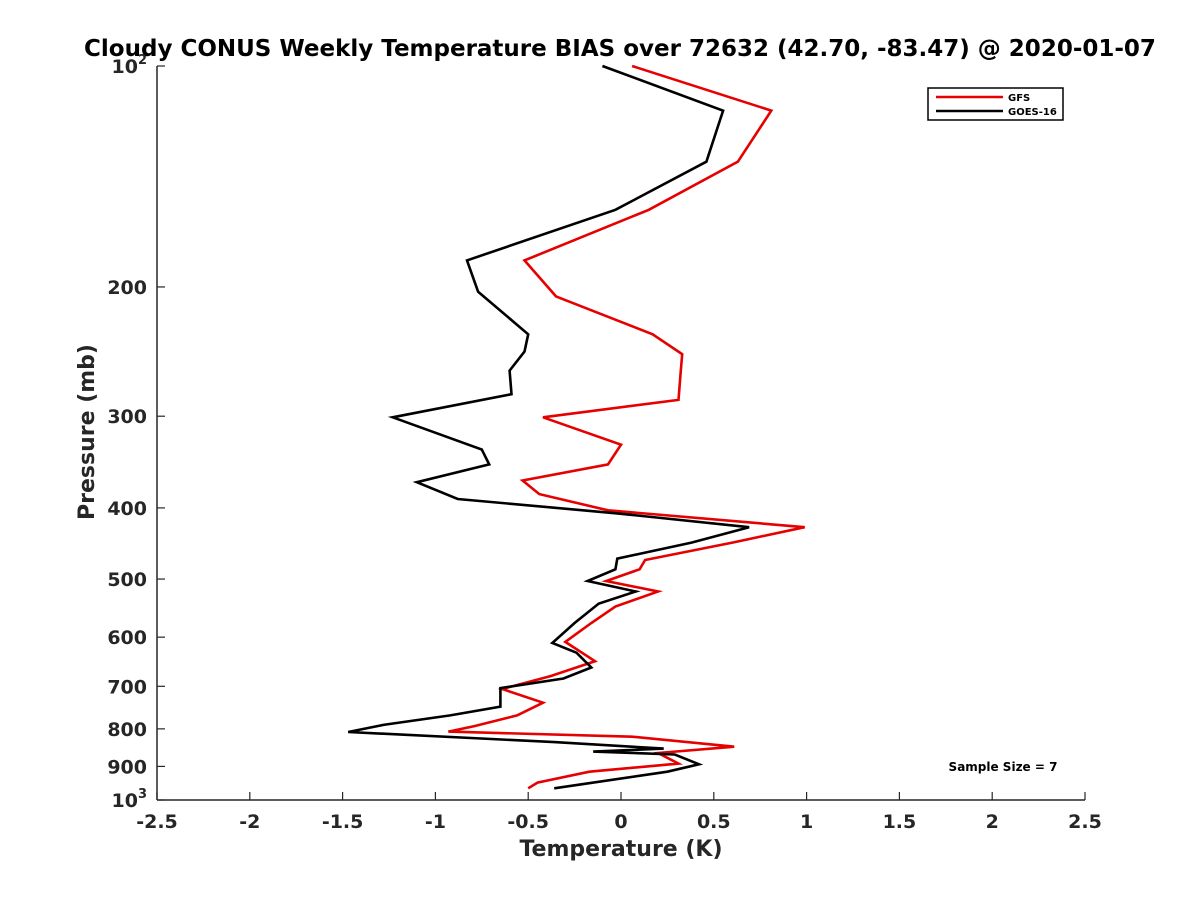  I want to click on legend: GFS GOES-16, so click(995, 104).